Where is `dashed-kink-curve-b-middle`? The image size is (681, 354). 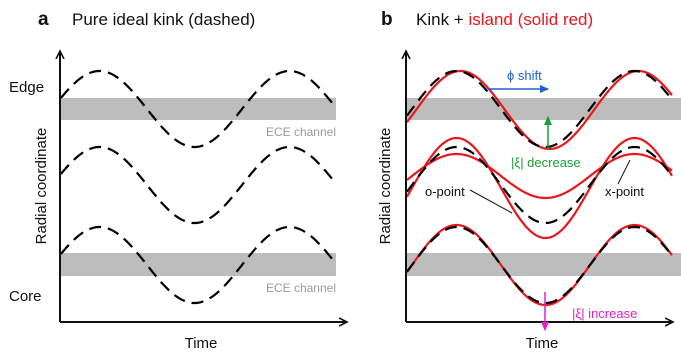
dashed-kink-curve-b-middle is located at coordinates (539, 185).